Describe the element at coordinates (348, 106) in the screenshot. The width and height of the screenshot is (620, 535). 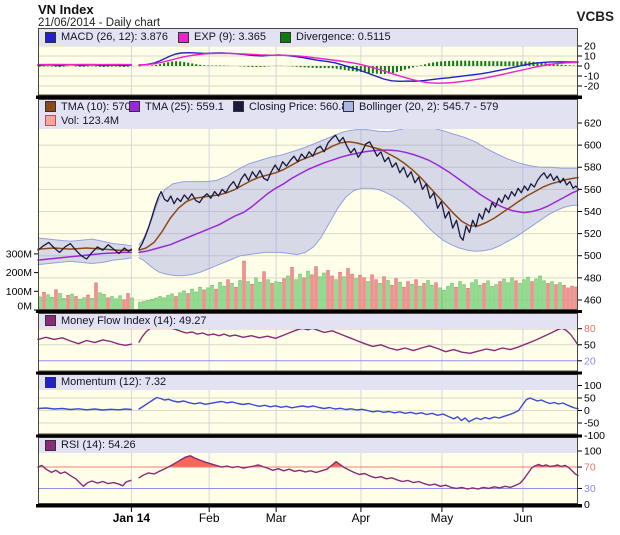
I see `bollinger-swatch-icon` at that location.